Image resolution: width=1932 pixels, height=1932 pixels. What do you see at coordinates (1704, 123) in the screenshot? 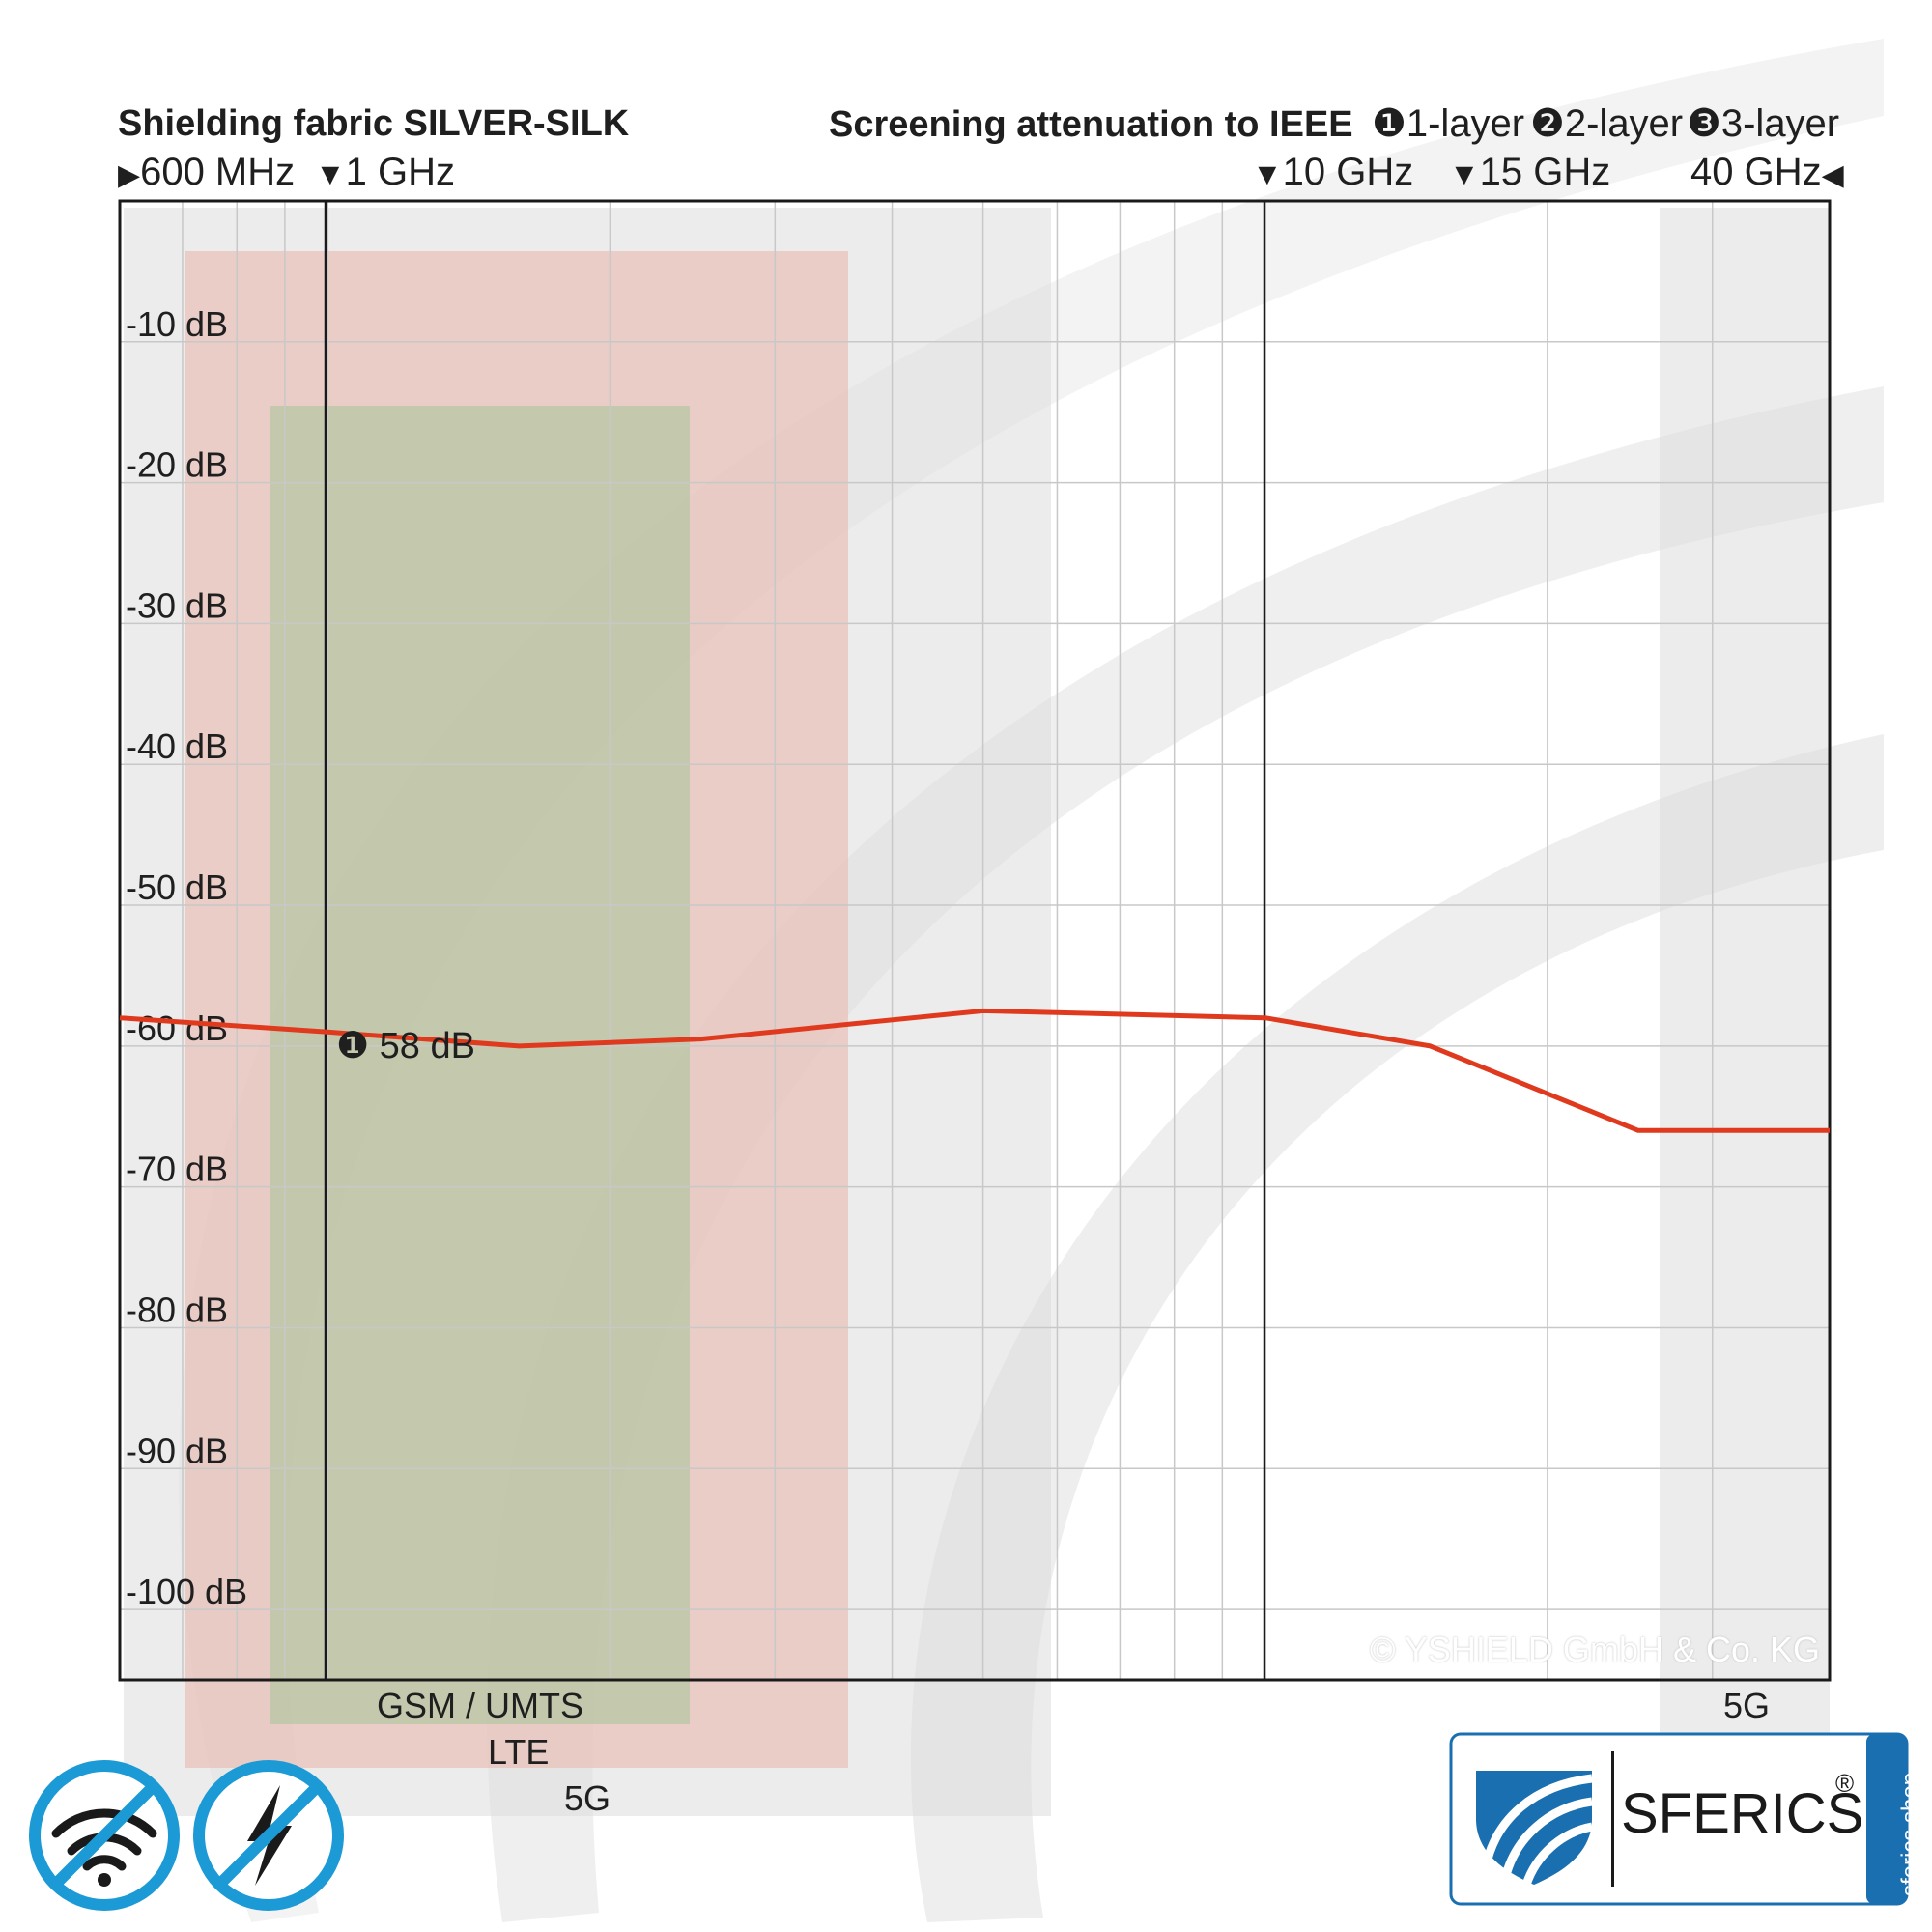
I see `layer-3-number: ❸` at bounding box center [1704, 123].